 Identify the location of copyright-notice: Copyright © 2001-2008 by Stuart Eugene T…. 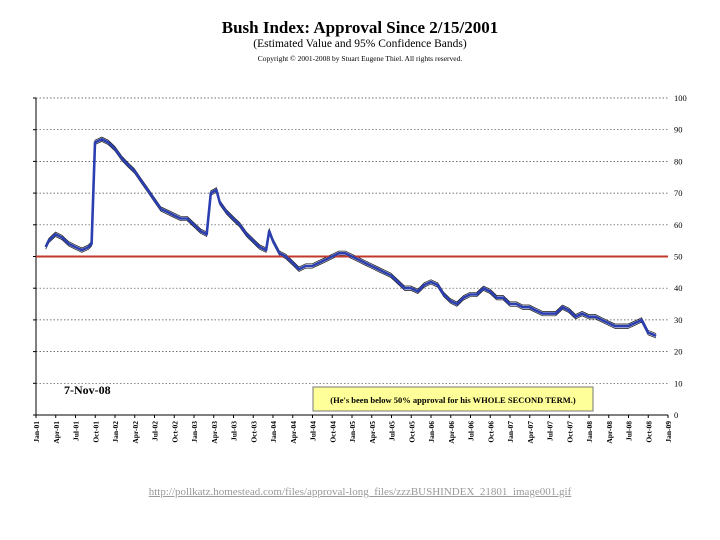
(360, 58).